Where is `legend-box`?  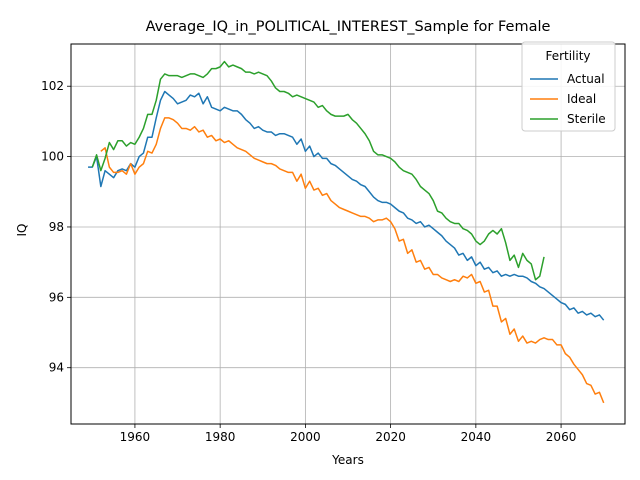 legend-box is located at coordinates (568, 86).